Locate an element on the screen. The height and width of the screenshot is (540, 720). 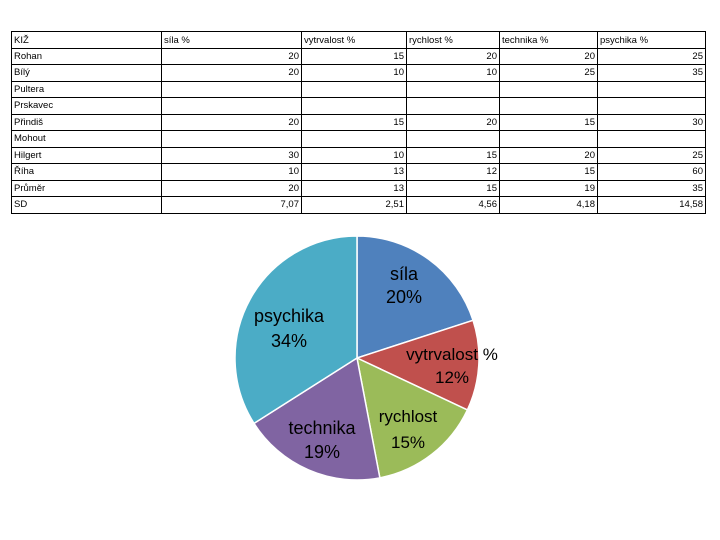
slice-label: technika is located at coordinates (322, 428).